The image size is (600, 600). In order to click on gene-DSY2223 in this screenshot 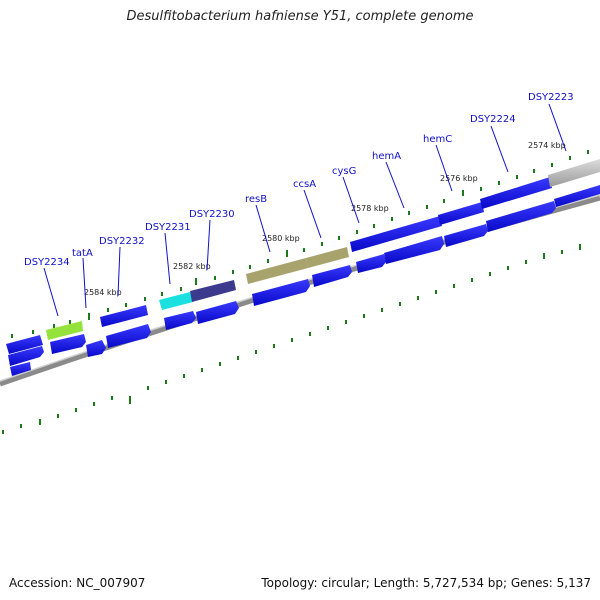, I will do `click(574, 173)`.